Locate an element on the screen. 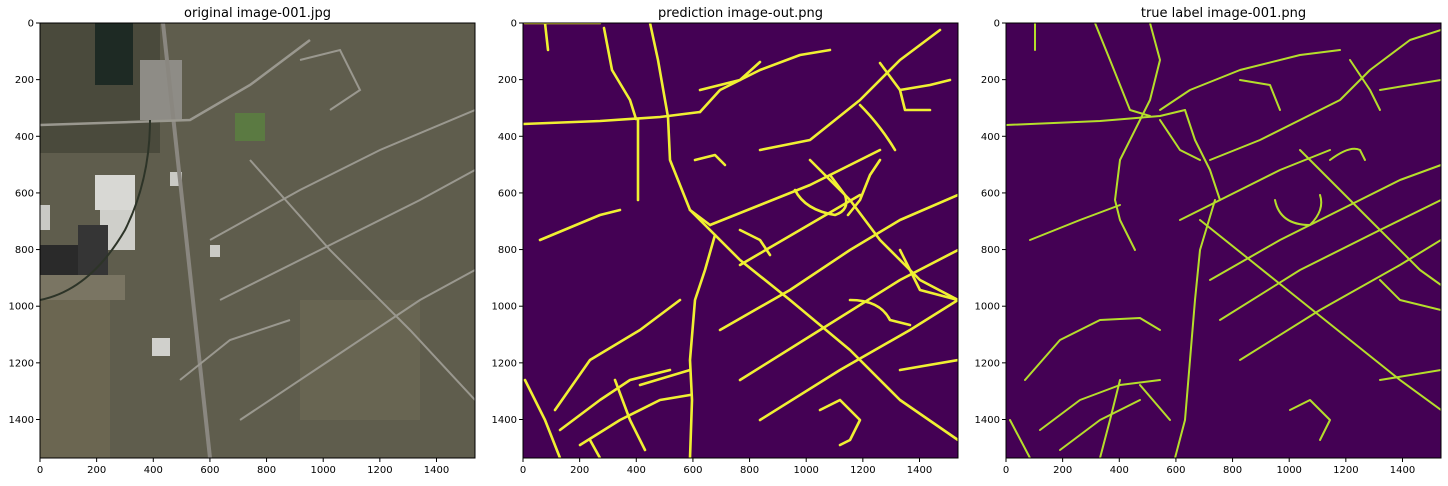 The image size is (1448, 486). panel-title-prediction: prediction image-out.png is located at coordinates (740, 13).